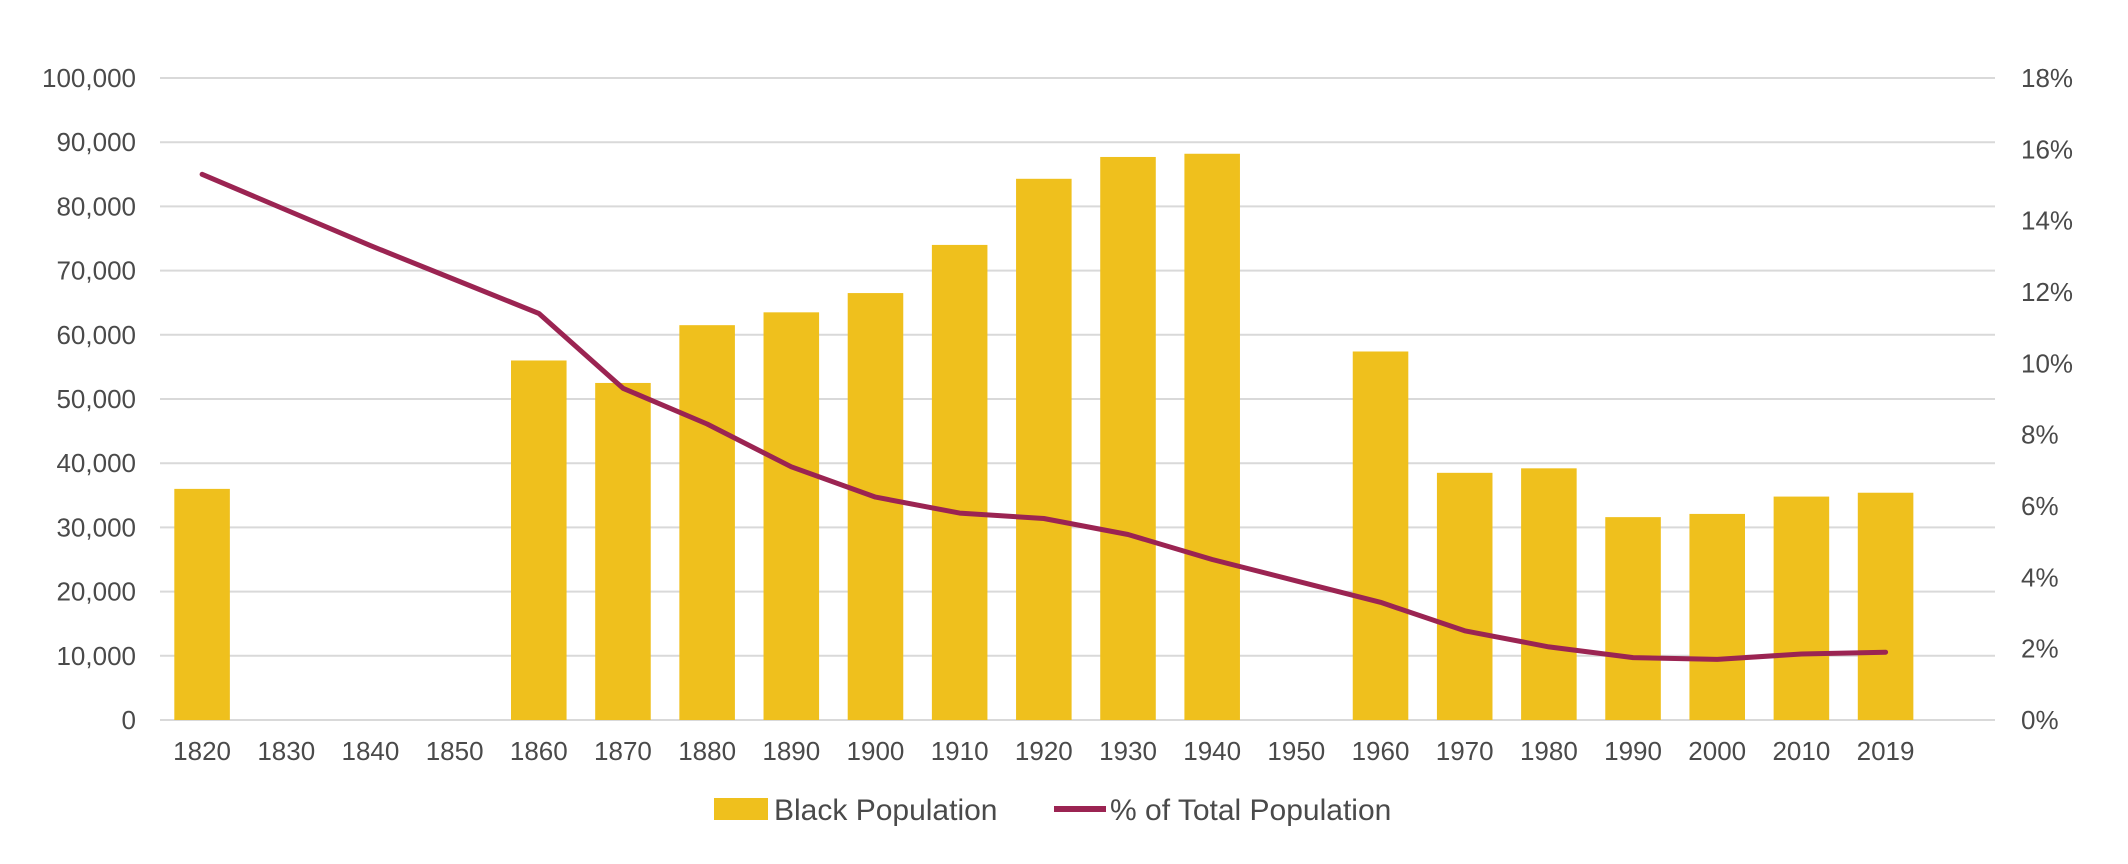  What do you see at coordinates (2040, 577) in the screenshot?
I see `right-axis-tick-label: 4%` at bounding box center [2040, 577].